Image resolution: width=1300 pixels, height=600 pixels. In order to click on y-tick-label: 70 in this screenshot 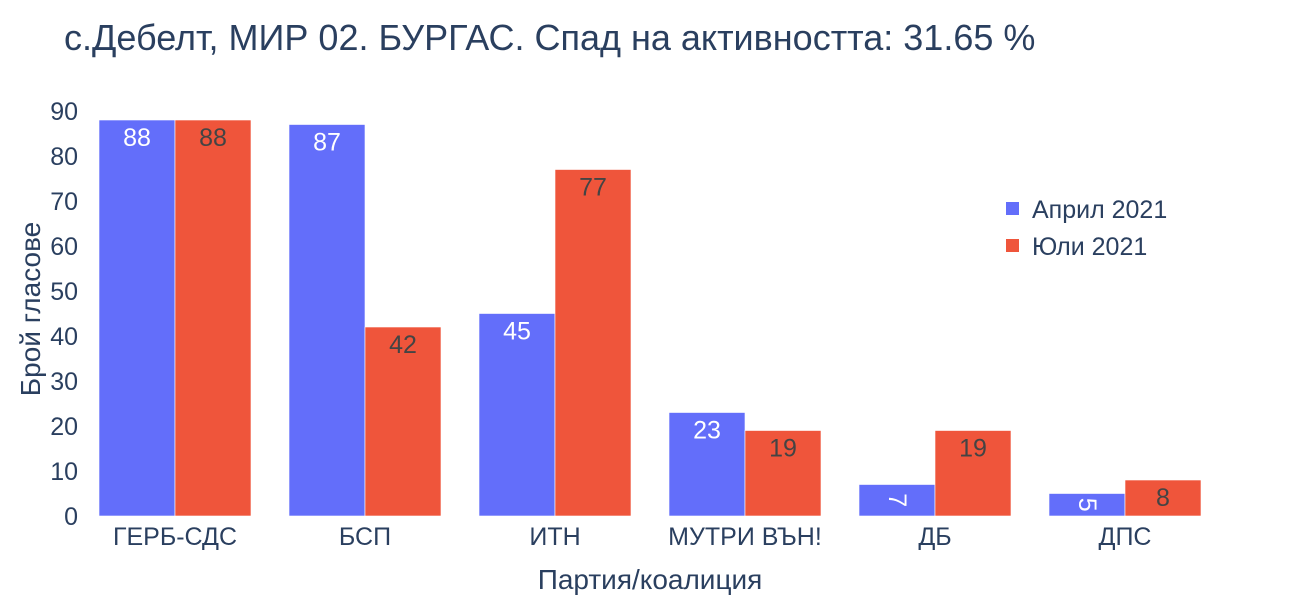, I will do `click(64, 202)`.